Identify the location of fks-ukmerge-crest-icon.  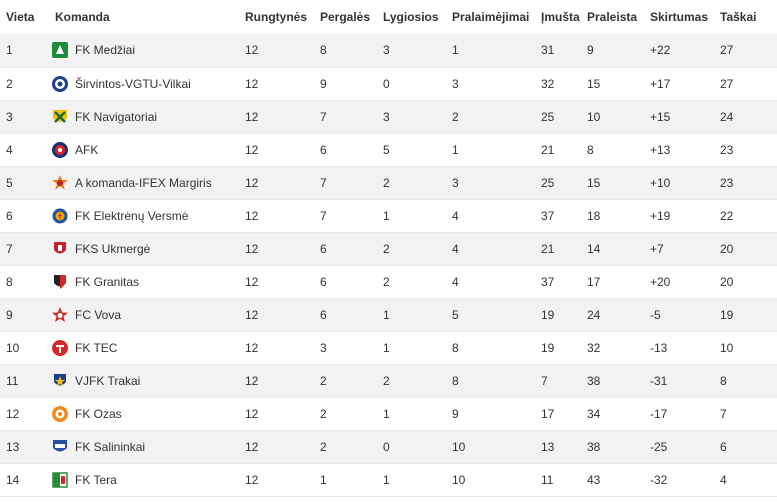
(60, 249).